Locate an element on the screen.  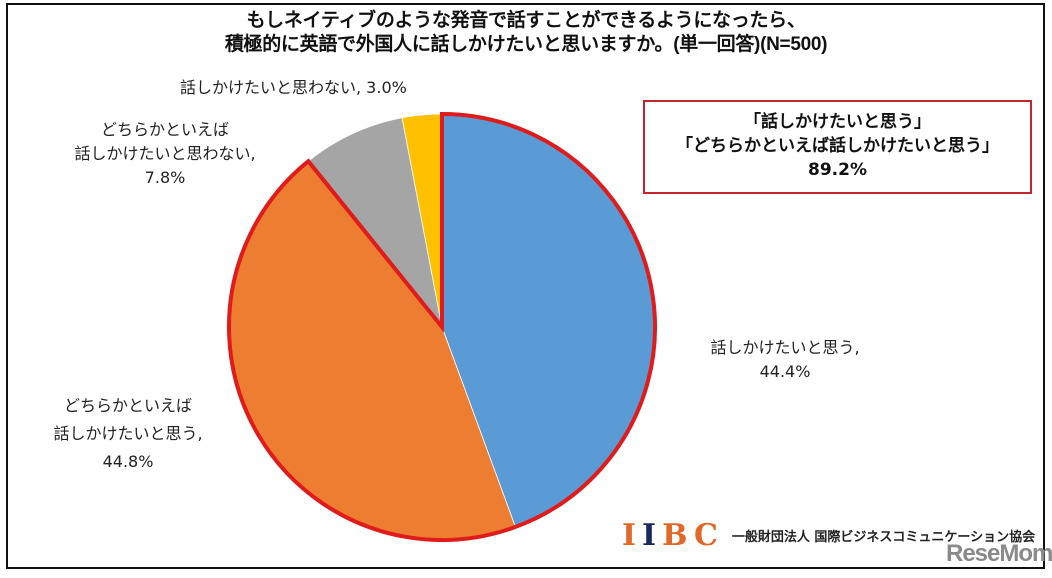
iibc-logo: IIBC 一般財団法人 国際ビジネスコミュニケーション協会 is located at coordinates (828, 535).